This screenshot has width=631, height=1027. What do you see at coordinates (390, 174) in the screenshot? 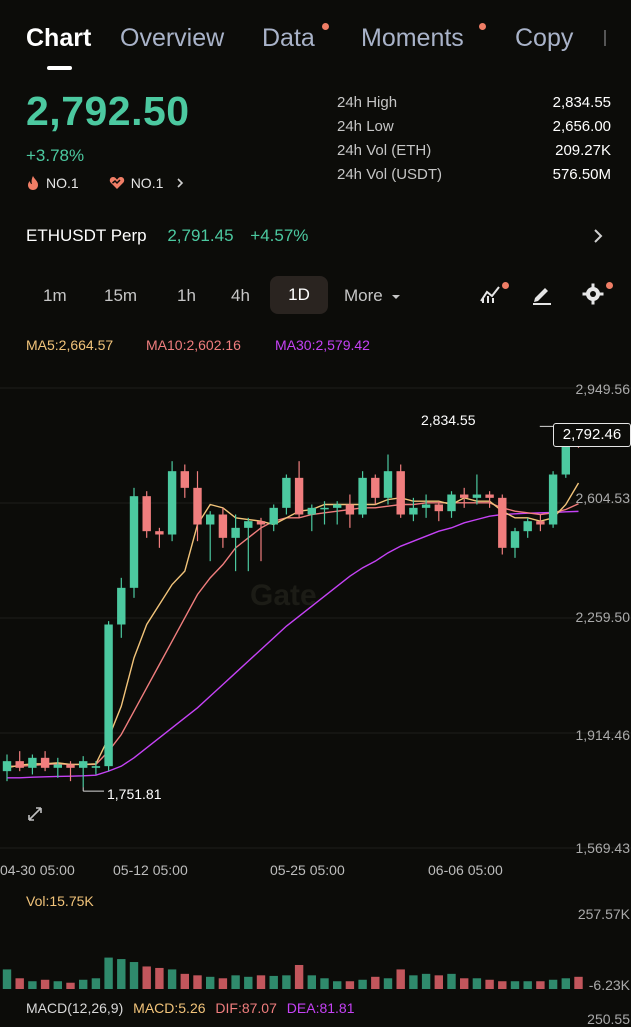
I see `stat-label: 24h Vol (USDT)` at bounding box center [390, 174].